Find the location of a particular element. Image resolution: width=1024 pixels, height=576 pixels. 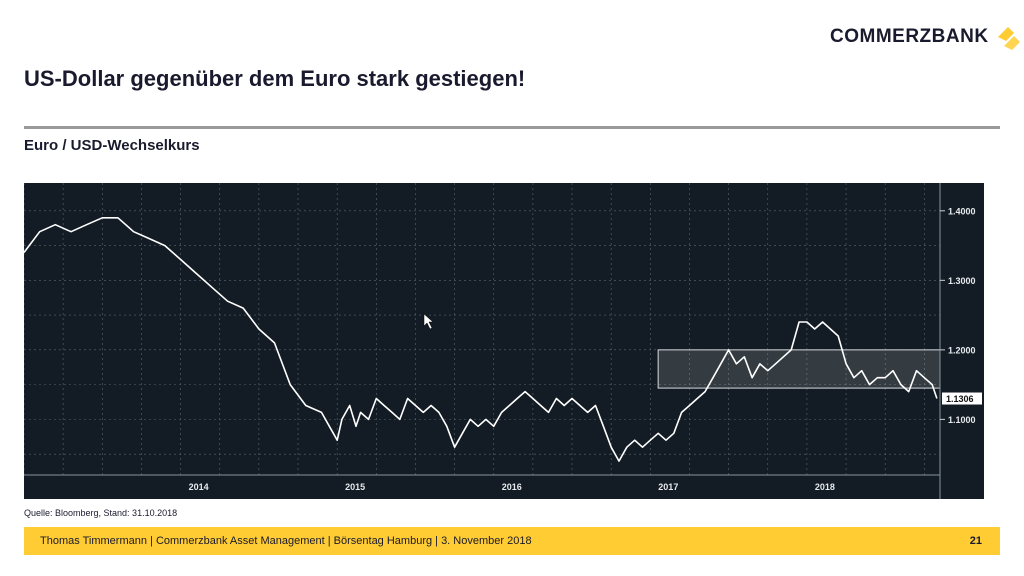

x-tick-label: 2018 is located at coordinates (825, 487).